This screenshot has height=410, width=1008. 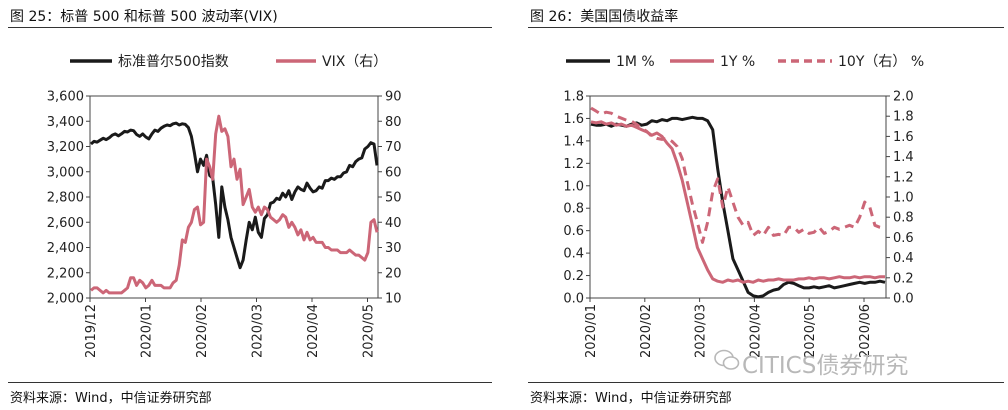 What do you see at coordinates (573, 299) in the screenshot?
I see `y-left-tick-label: 0.0` at bounding box center [573, 299].